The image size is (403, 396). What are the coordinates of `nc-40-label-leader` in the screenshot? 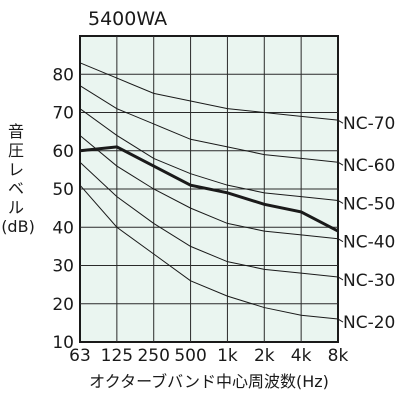 It's located at (340, 240).